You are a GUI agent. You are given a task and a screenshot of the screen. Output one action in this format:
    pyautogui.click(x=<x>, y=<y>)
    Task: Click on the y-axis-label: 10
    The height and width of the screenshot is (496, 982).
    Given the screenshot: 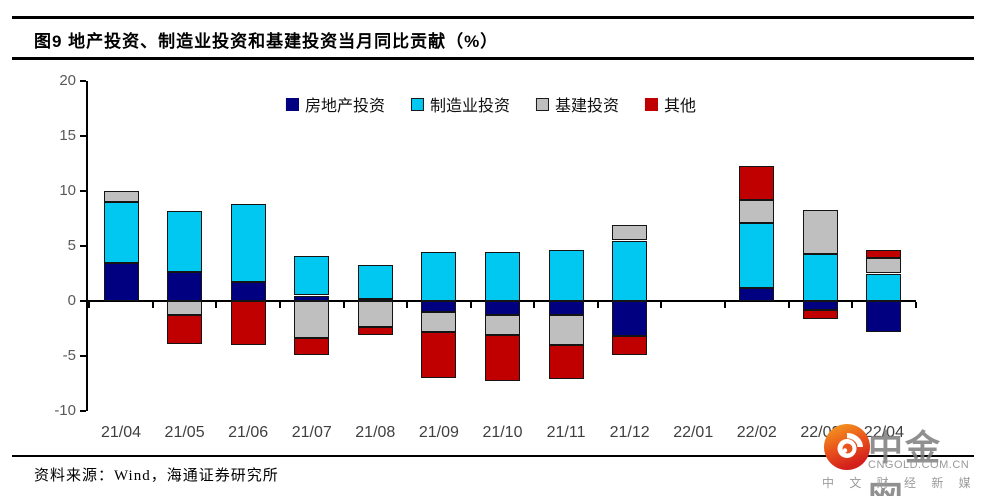 What is the action you would take?
    pyautogui.click(x=67, y=190)
    